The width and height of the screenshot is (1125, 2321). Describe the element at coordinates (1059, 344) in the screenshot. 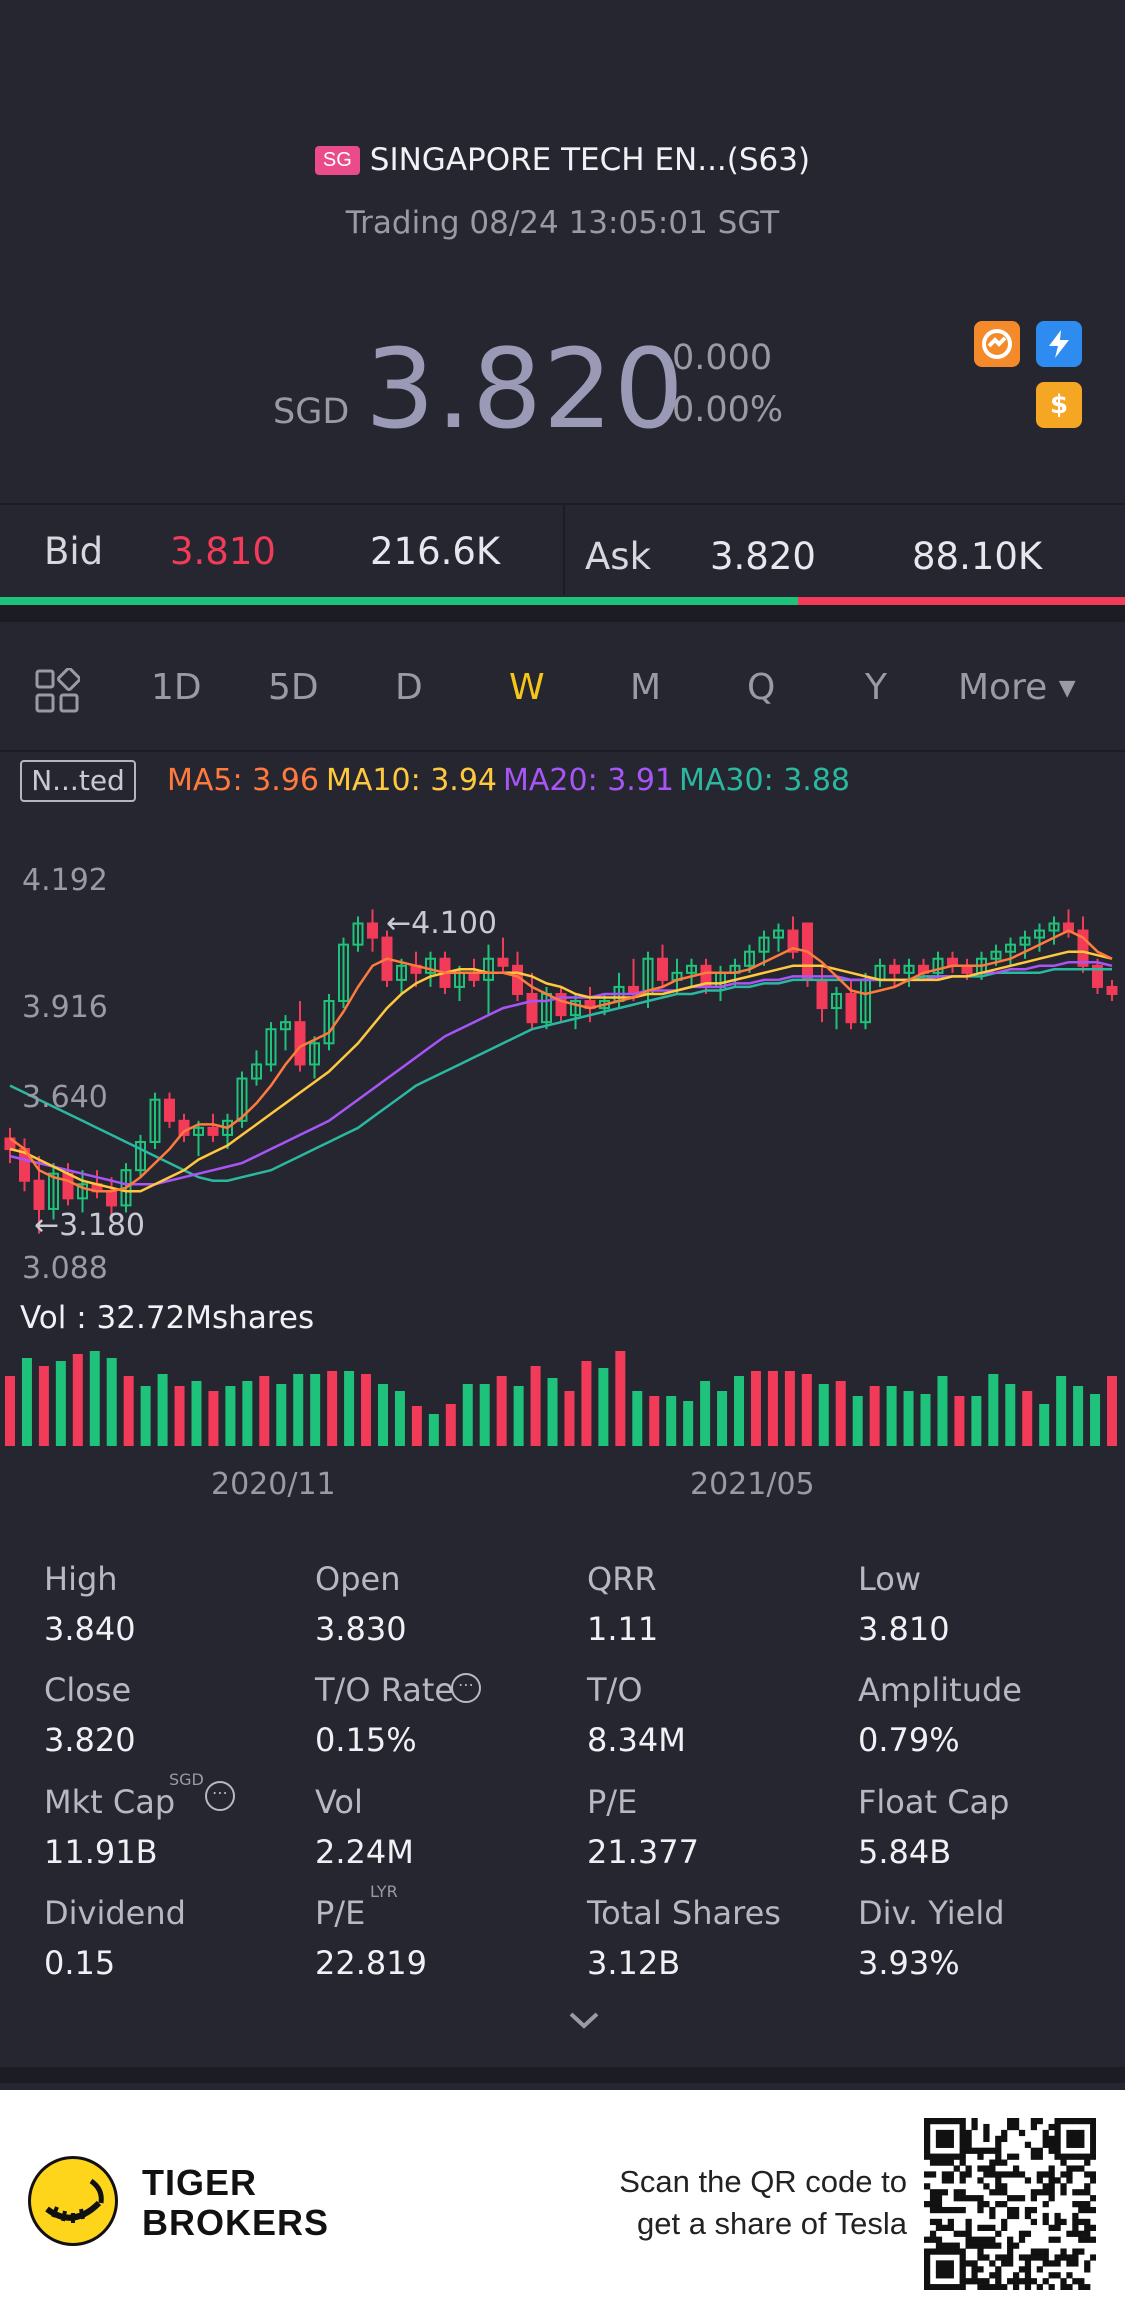

I see `lightning-icon` at that location.